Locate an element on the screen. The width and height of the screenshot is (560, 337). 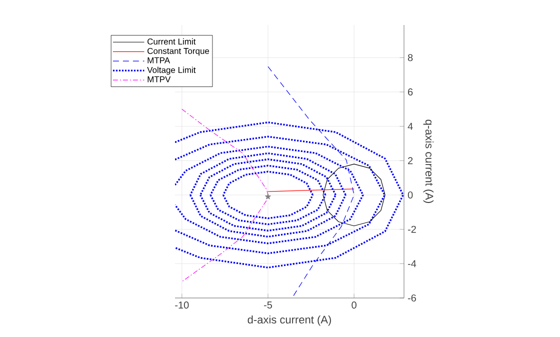
y-tick-label: -2 is located at coordinates (412, 229).